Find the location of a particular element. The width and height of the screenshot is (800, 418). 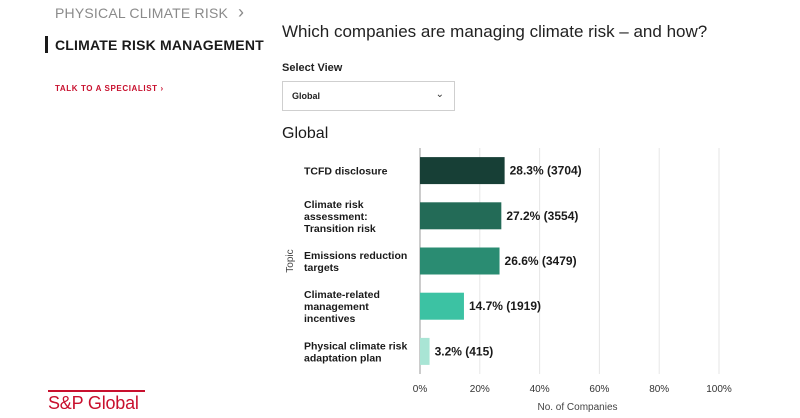

talk-to-specialist-link: TALK TO A SPECIALIST › is located at coordinates (109, 88).